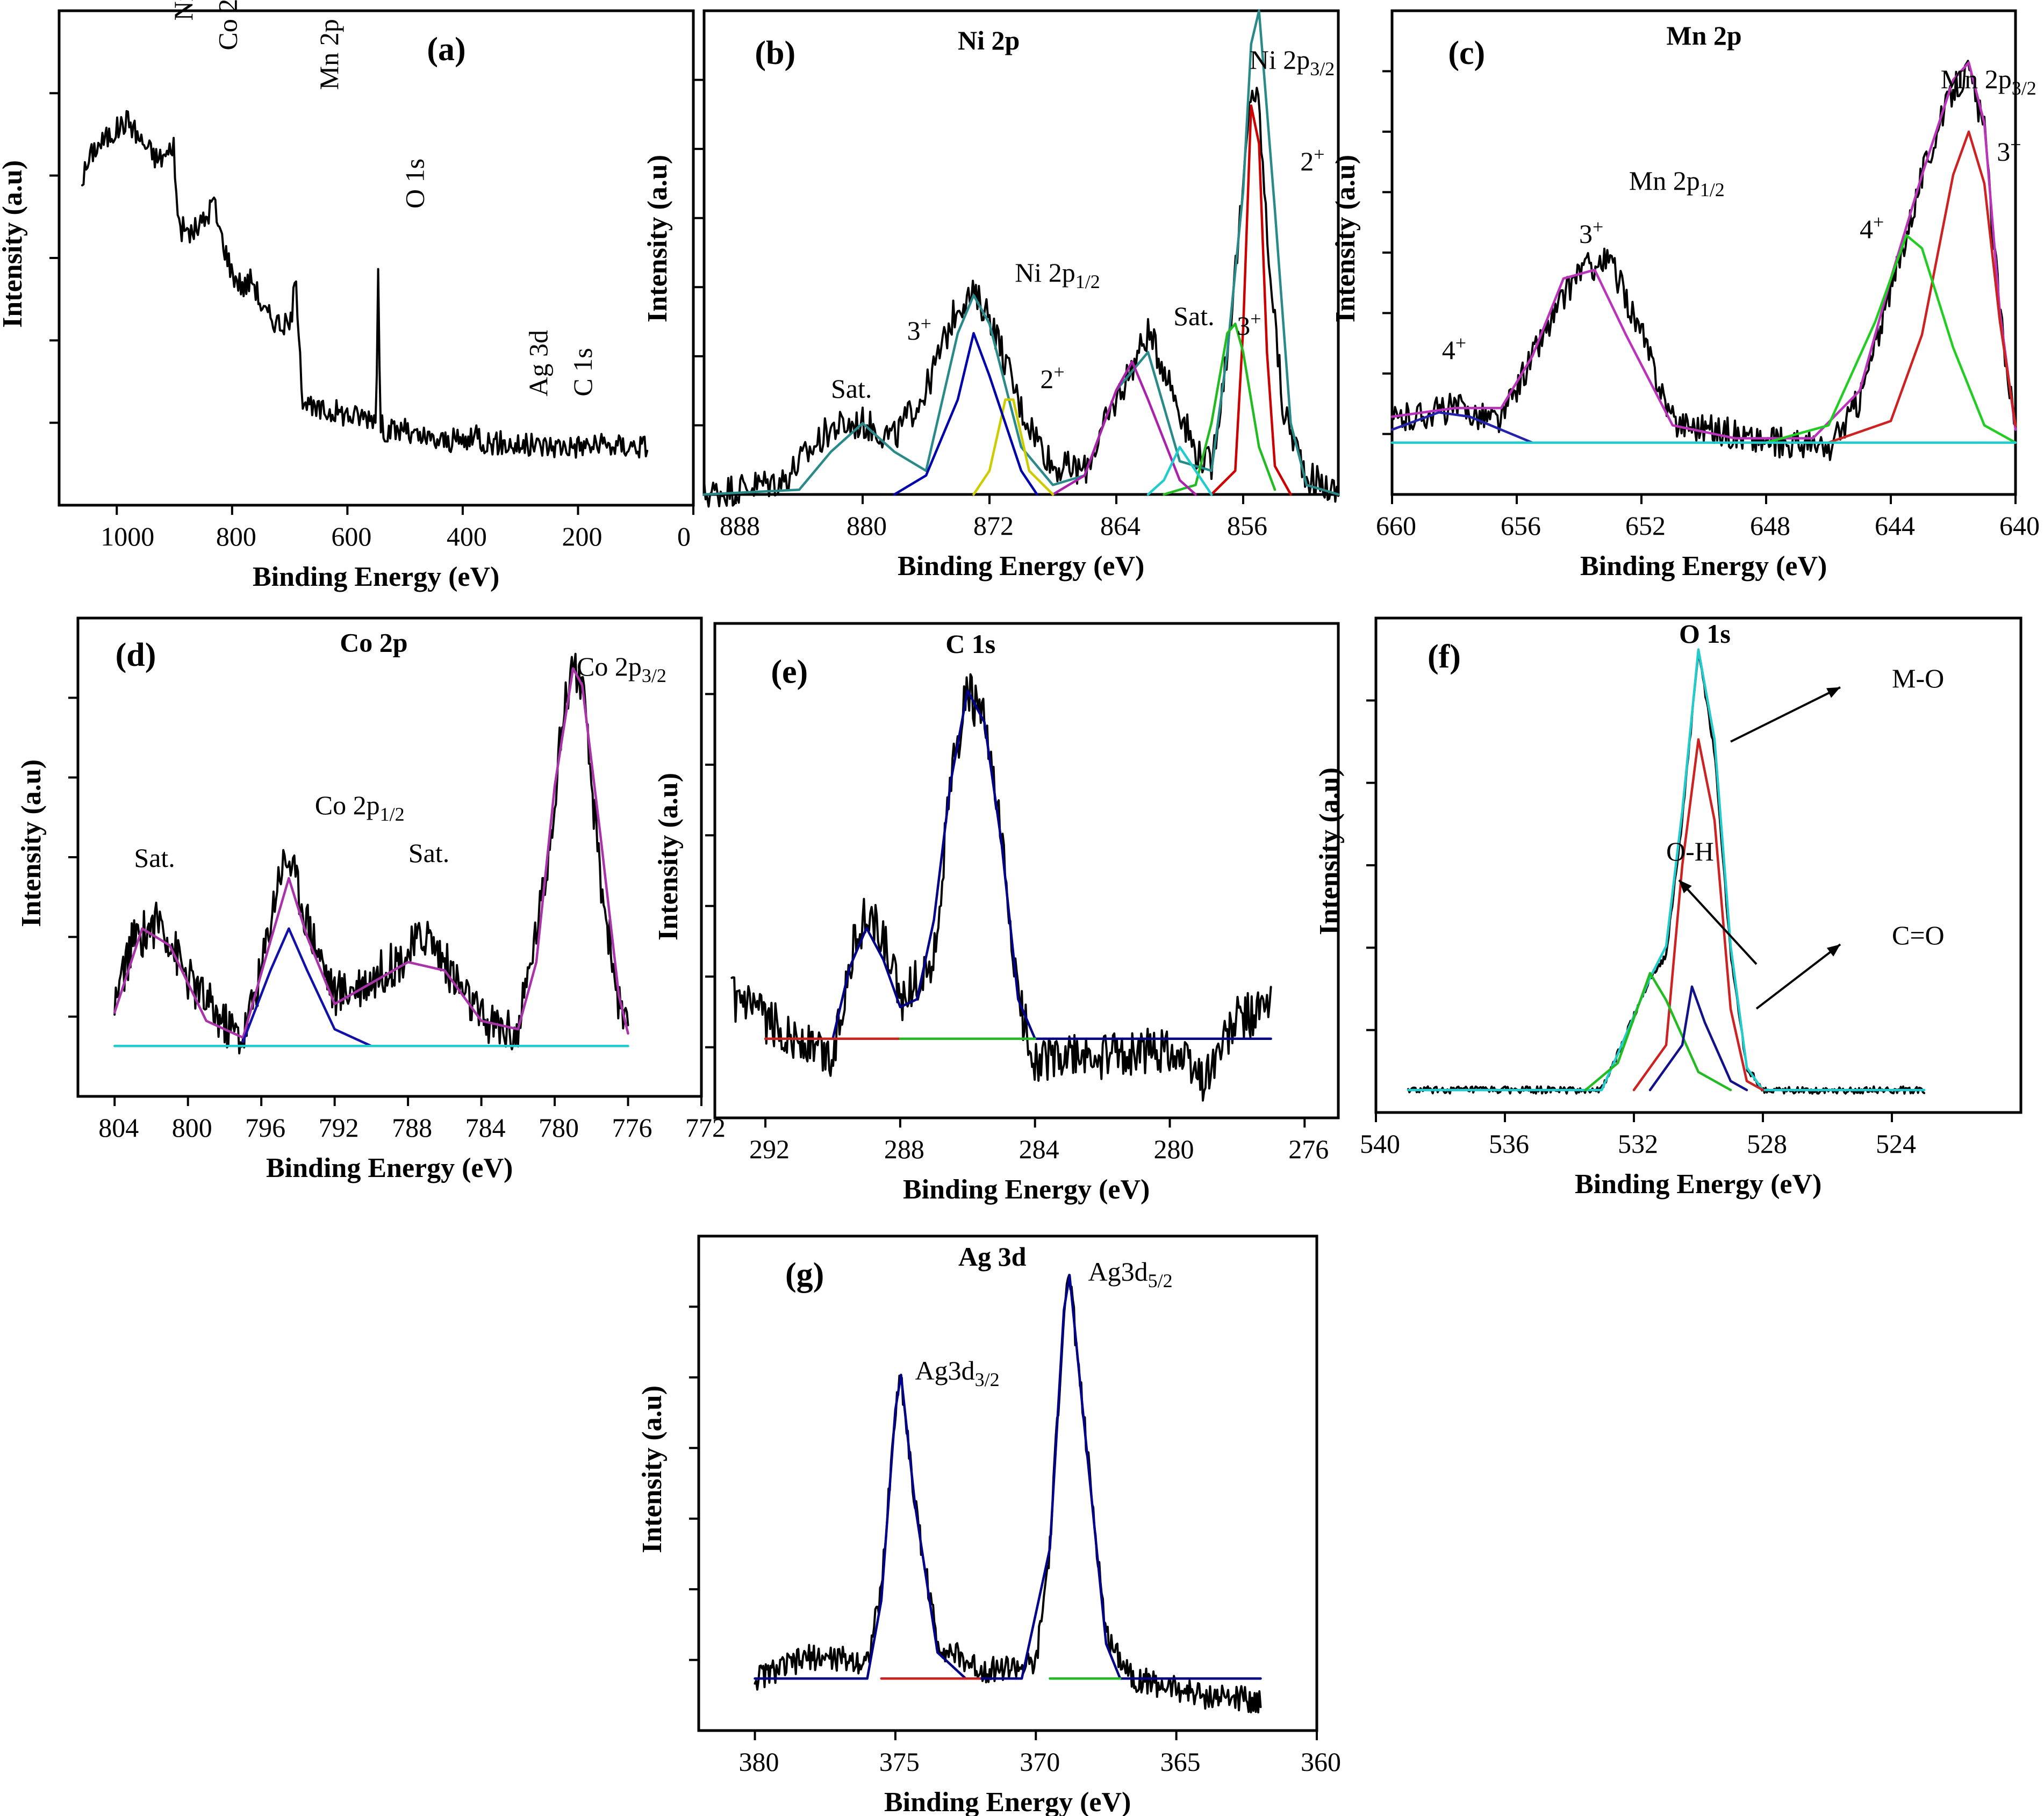 The width and height of the screenshot is (2044, 1816). Describe the element at coordinates (992, 1257) in the screenshot. I see `panel-title: Ag 3d` at that location.